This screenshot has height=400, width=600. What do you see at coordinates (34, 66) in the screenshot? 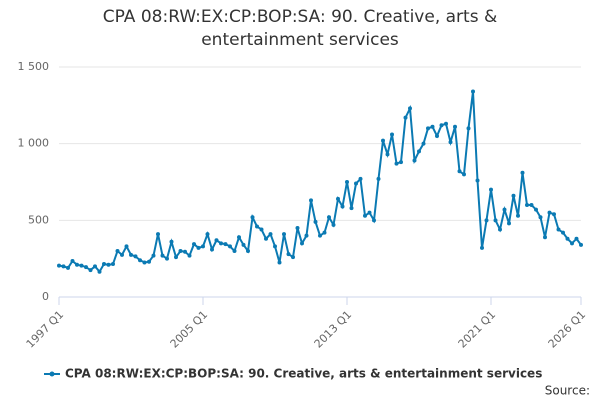
I see `y-tick-label: 1 500` at bounding box center [34, 66].